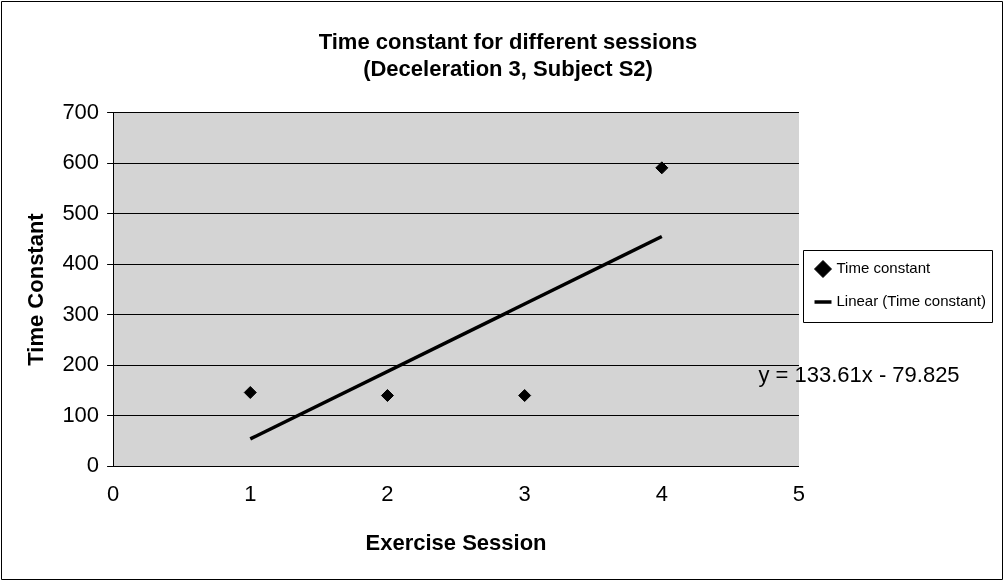  What do you see at coordinates (81, 212) in the screenshot?
I see `y-tick-label: 500` at bounding box center [81, 212].